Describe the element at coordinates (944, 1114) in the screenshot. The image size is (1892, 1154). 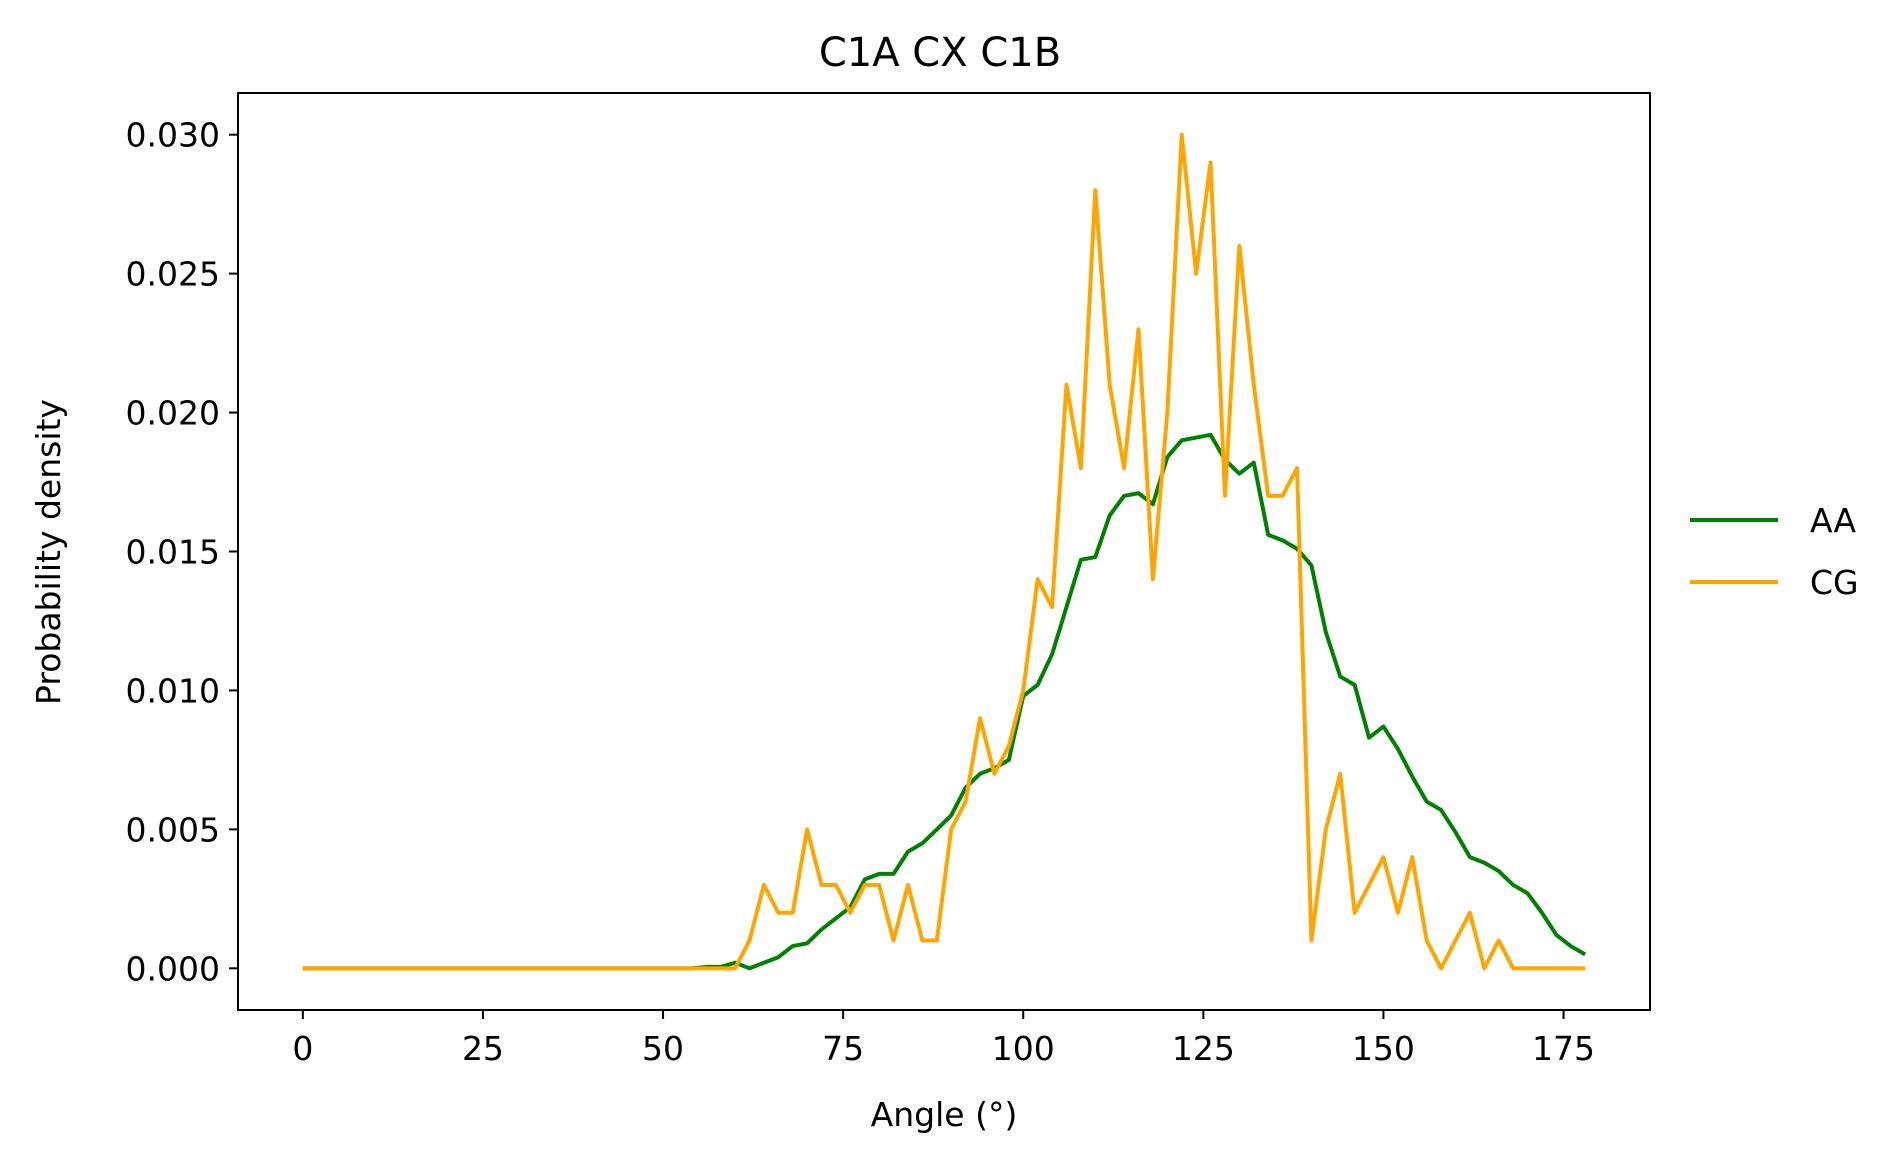
I see `x-axis-title: Angle (°)` at that location.